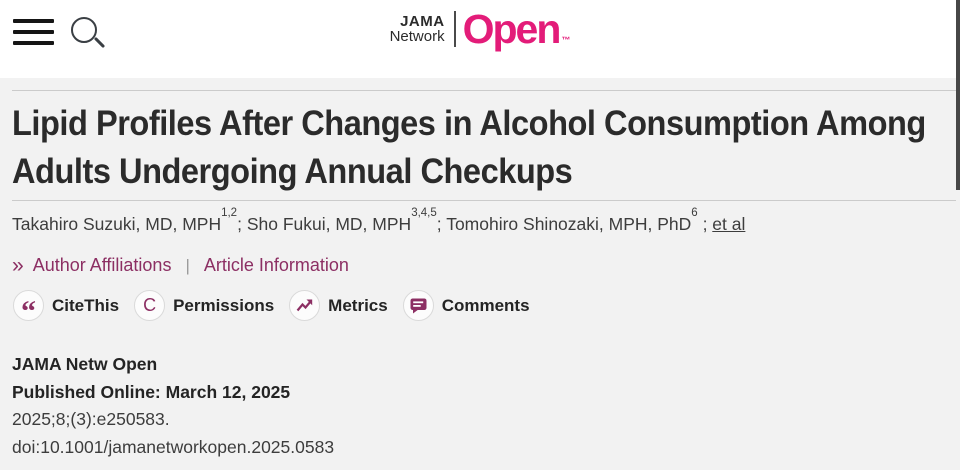  I want to click on citation-text: 2025;8;(3):e250583., so click(91, 419).